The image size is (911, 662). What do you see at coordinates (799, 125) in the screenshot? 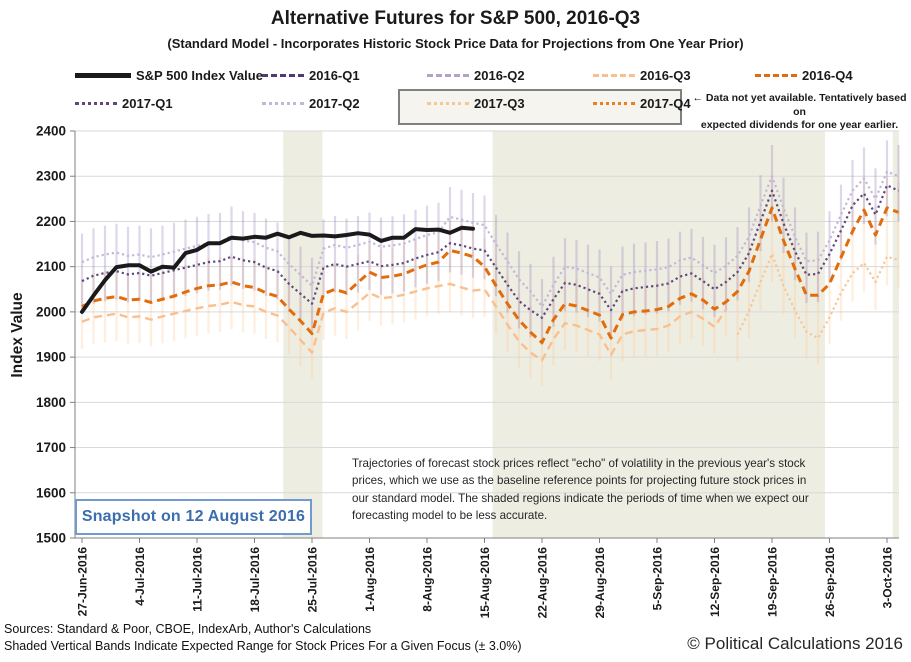
I see `data-note-line2: expected dividends for one year earlier.` at bounding box center [799, 125].